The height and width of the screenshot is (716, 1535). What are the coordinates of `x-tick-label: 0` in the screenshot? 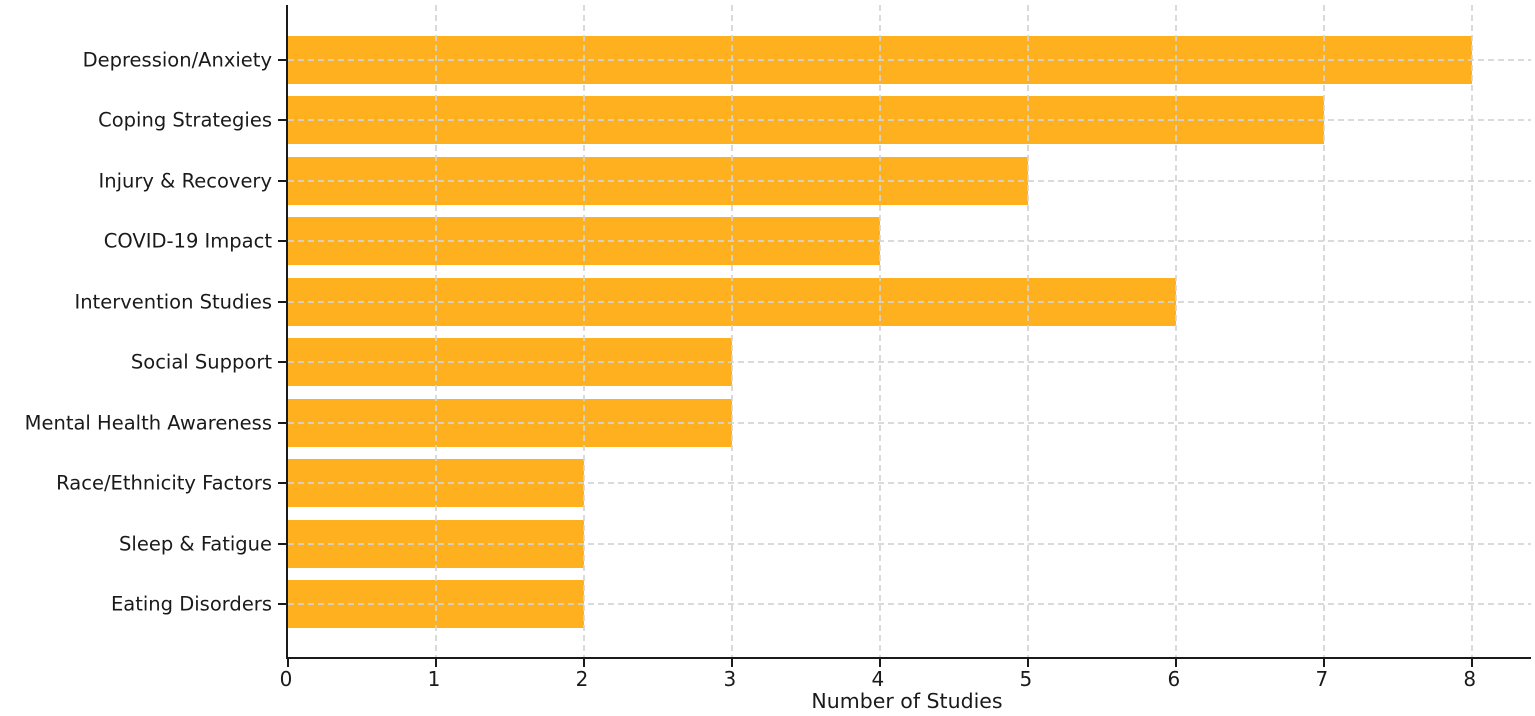 It's located at (286, 679).